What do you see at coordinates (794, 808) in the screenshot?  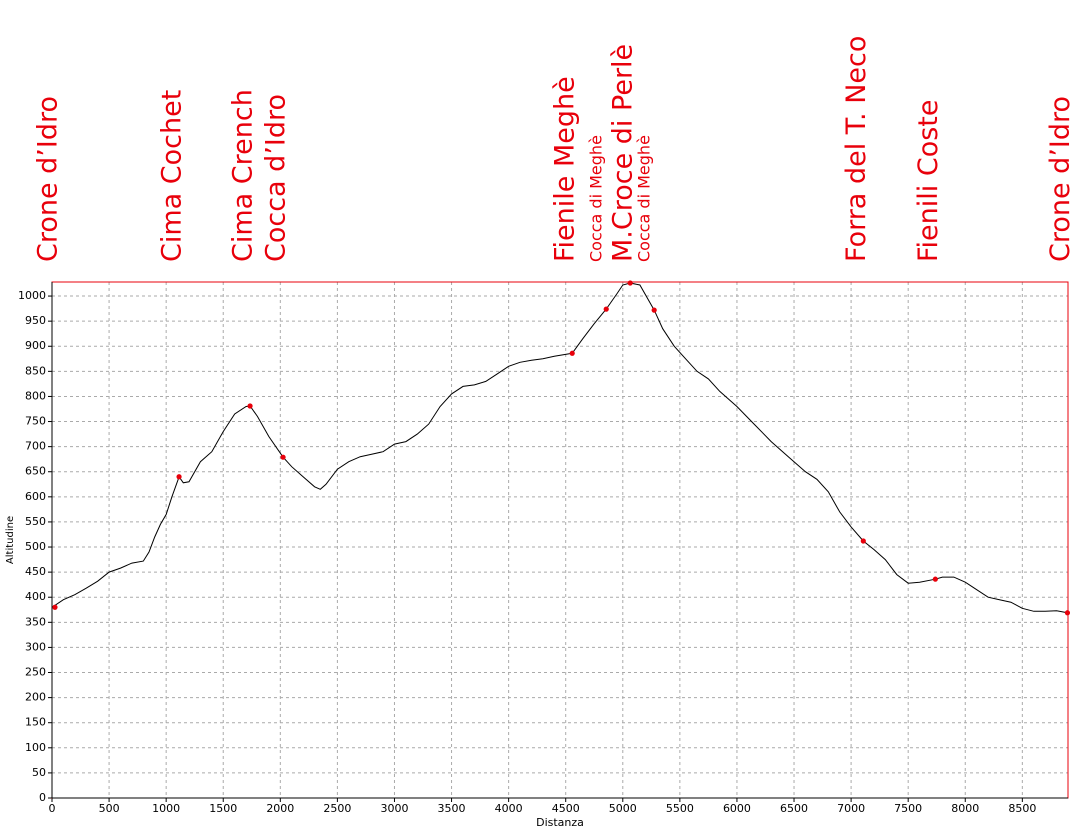 I see `x-tick-label: 6500` at bounding box center [794, 808].